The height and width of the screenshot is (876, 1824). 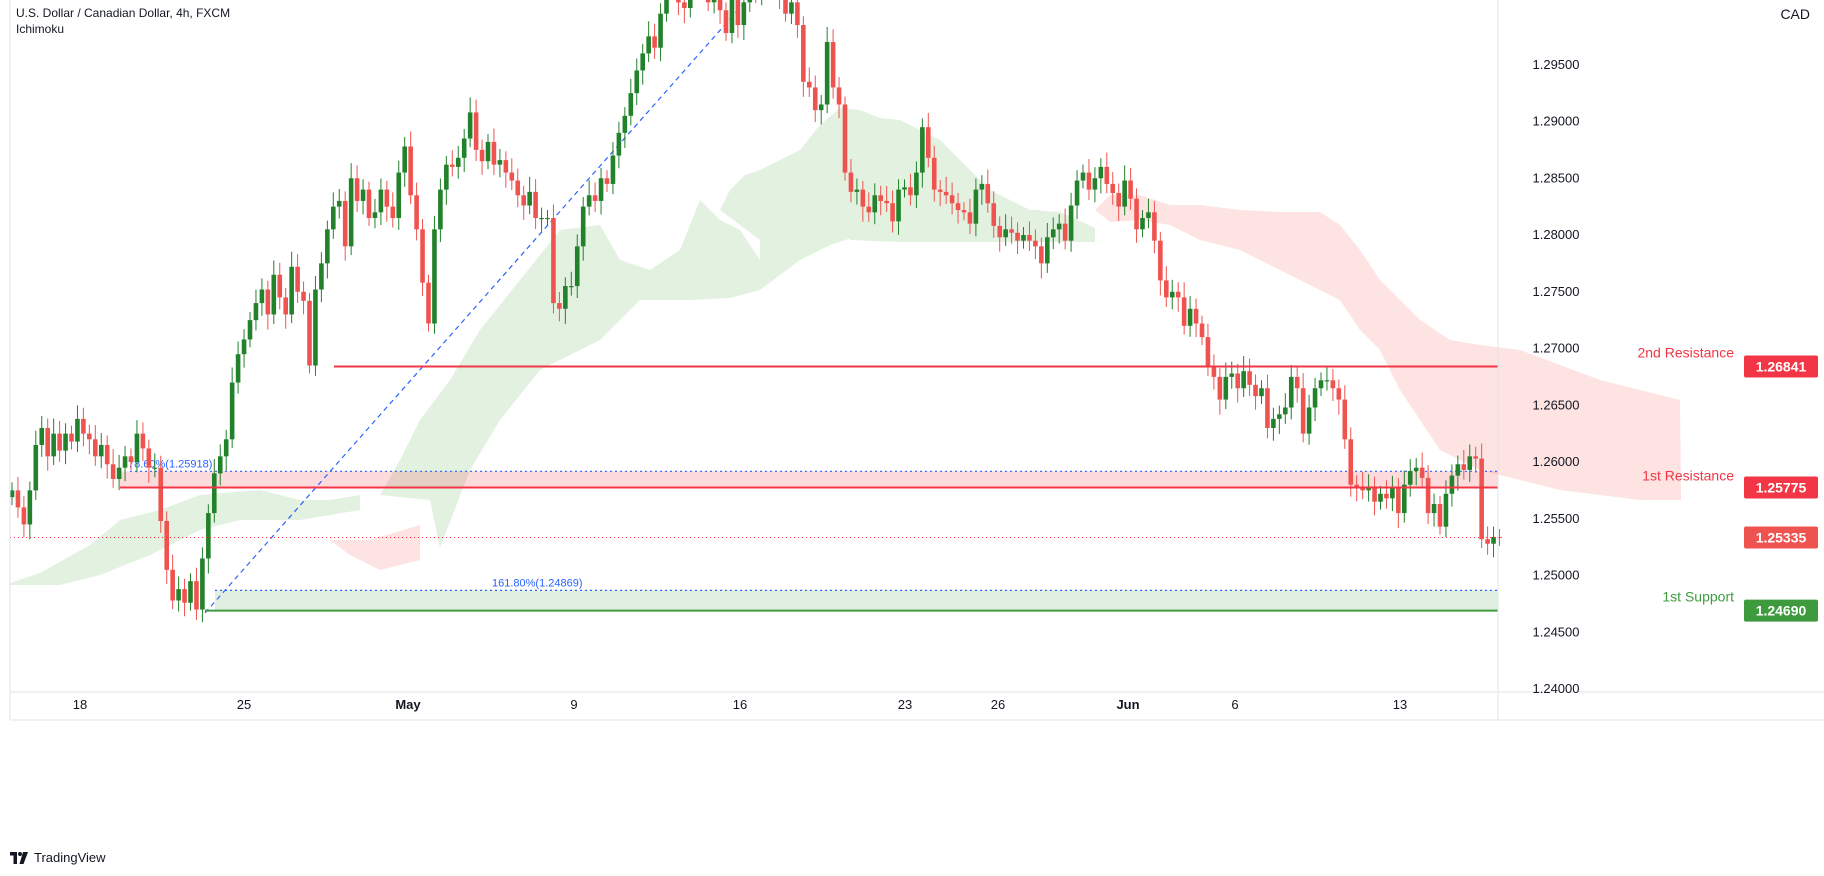 I want to click on x-tick-label: 18, so click(x=80, y=704).